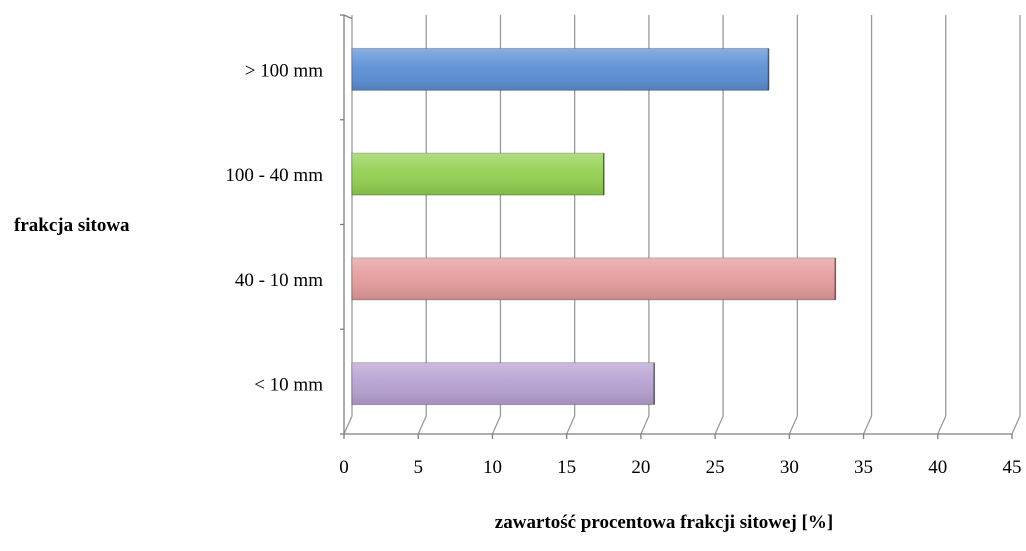 This screenshot has width=1026, height=551. What do you see at coordinates (937, 467) in the screenshot?
I see `x-tick-label-8: 40` at bounding box center [937, 467].